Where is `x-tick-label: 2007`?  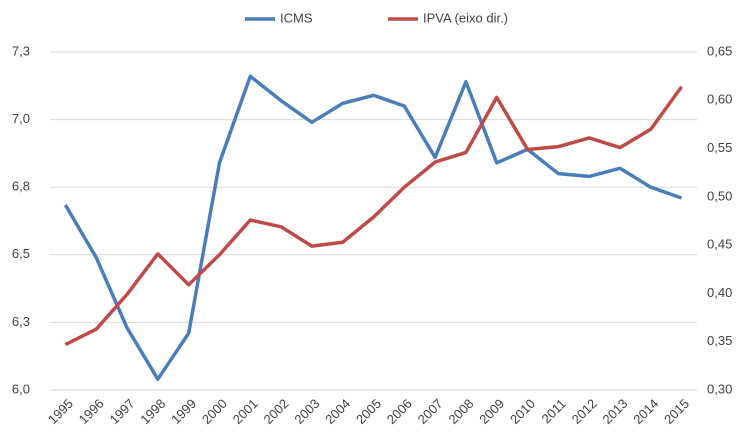
x-tick-label: 2007 is located at coordinates (430, 411).